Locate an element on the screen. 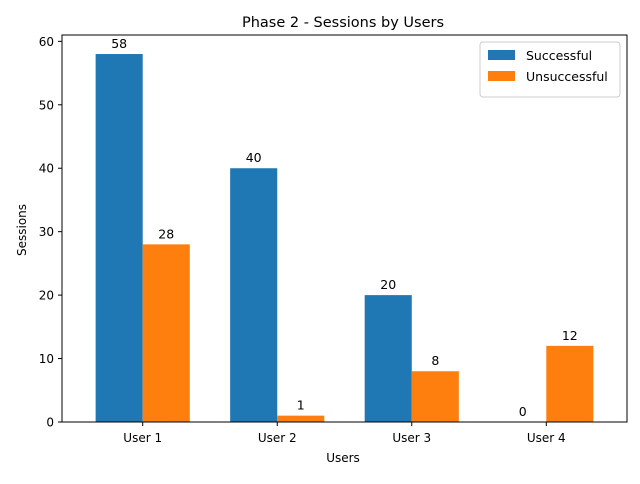 The height and width of the screenshot is (484, 640). y-tick-label: 40 is located at coordinates (46, 169).